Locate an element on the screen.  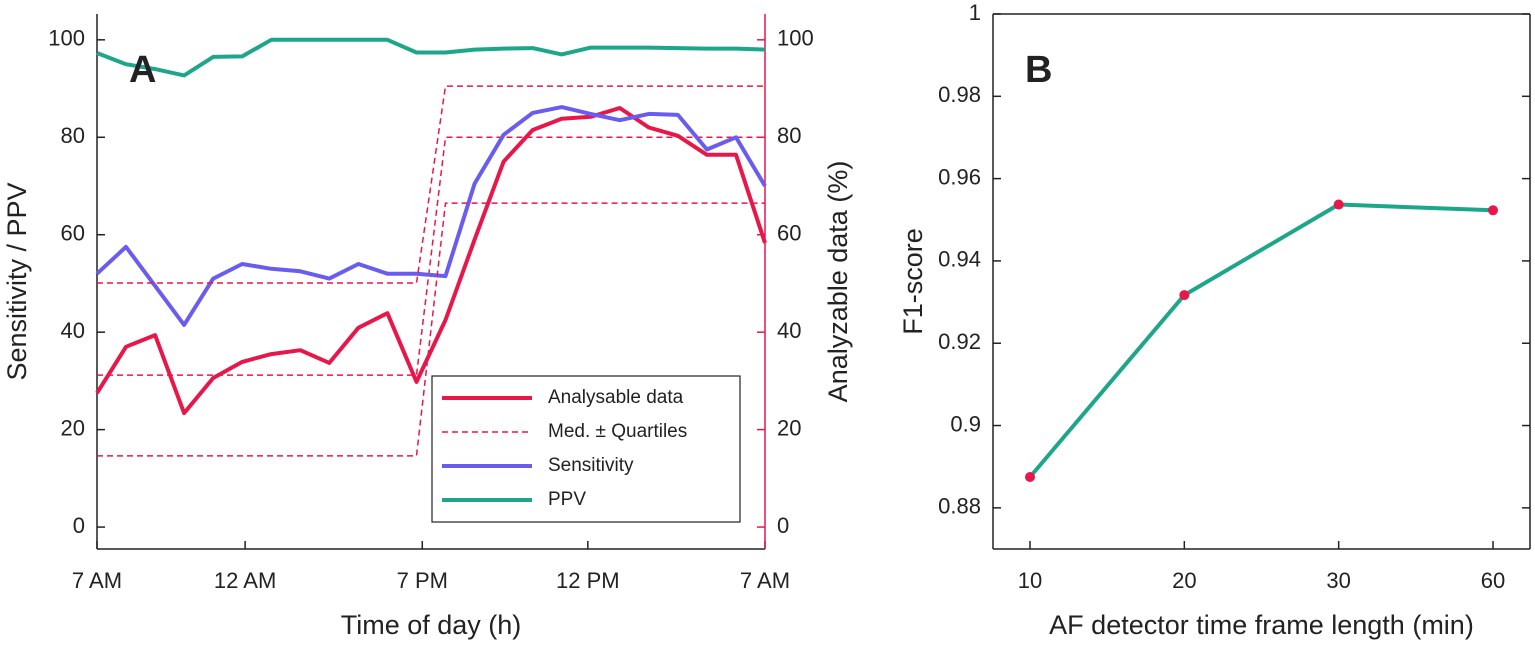
y-tick-label: 0.94 is located at coordinates (959, 259).